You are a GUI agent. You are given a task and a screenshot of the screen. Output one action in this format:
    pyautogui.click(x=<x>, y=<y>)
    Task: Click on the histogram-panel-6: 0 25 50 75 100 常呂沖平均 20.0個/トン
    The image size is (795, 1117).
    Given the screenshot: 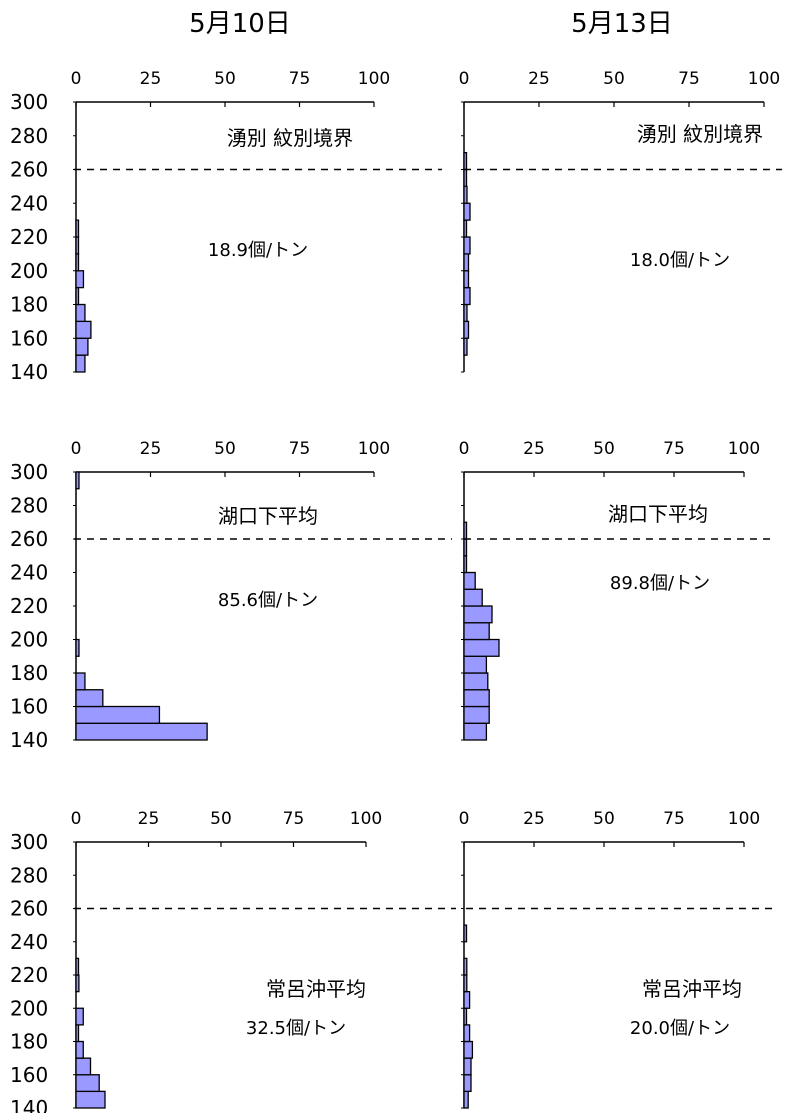 What is the action you would take?
    pyautogui.click(x=617, y=959)
    